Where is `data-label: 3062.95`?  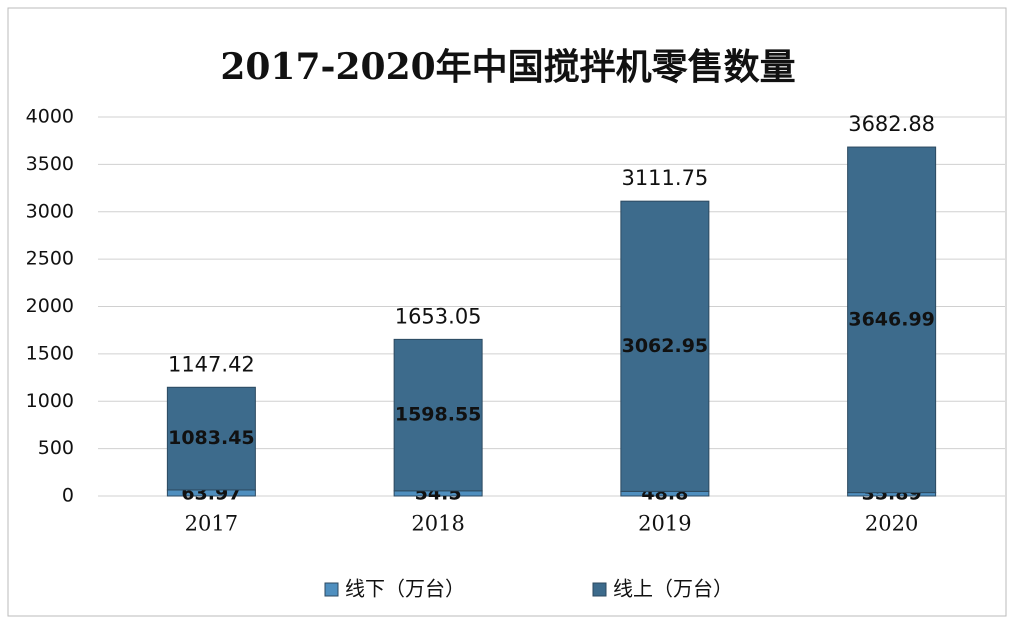 data-label: 3062.95 is located at coordinates (665, 346).